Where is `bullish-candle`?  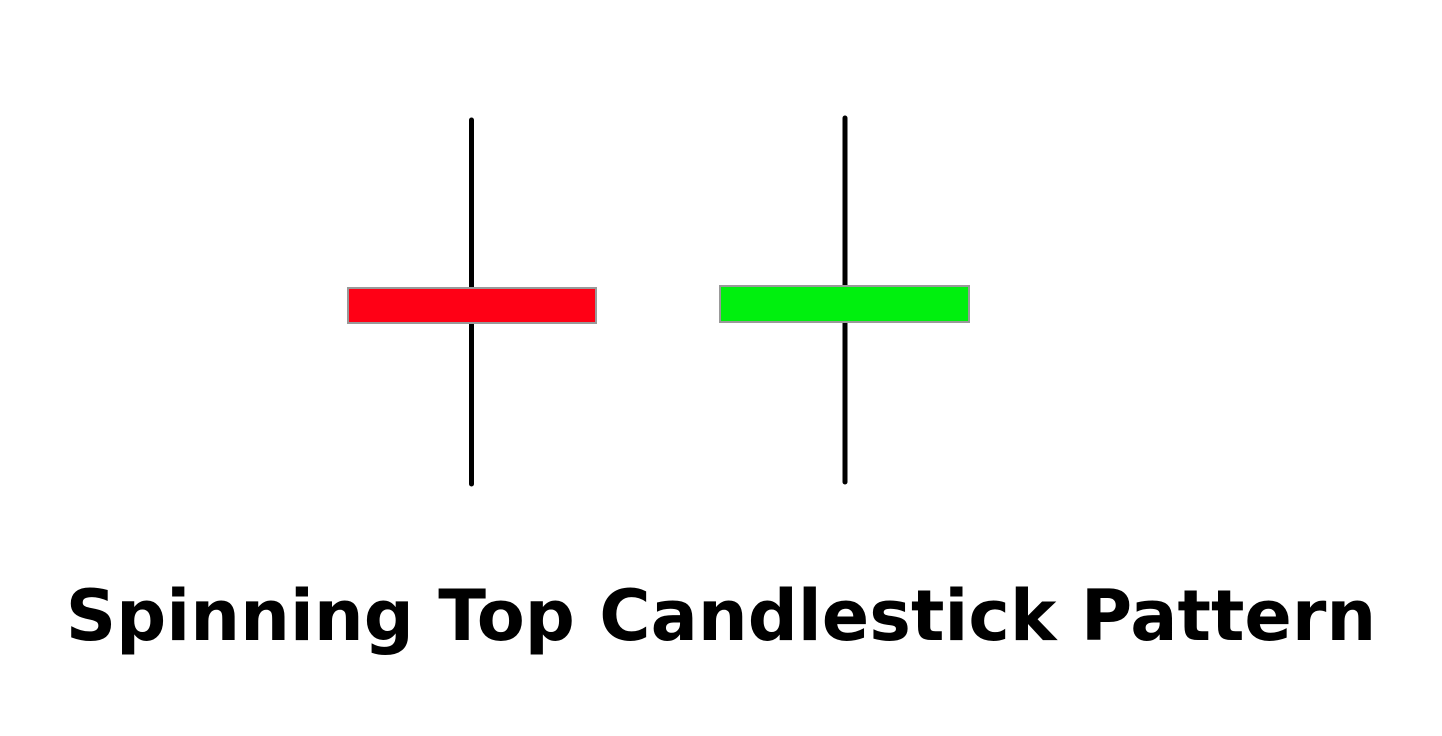
bullish-candle is located at coordinates (844, 300).